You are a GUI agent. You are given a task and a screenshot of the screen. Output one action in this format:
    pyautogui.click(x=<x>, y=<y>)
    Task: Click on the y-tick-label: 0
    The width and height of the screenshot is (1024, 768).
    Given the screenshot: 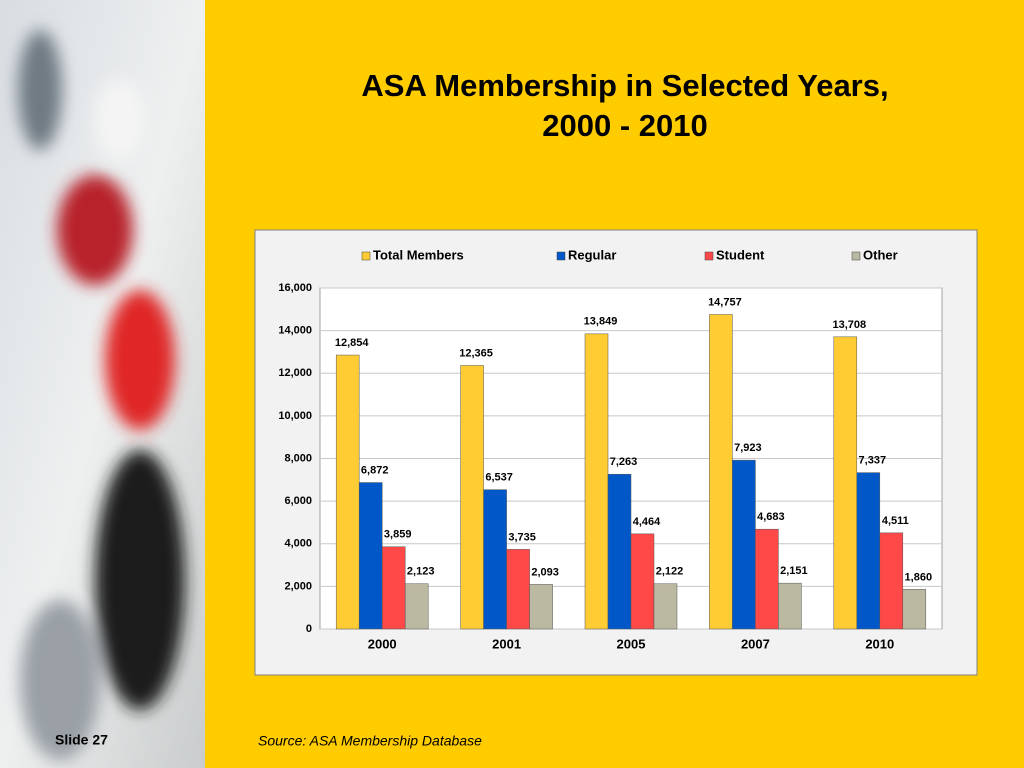 What is the action you would take?
    pyautogui.click(x=309, y=629)
    